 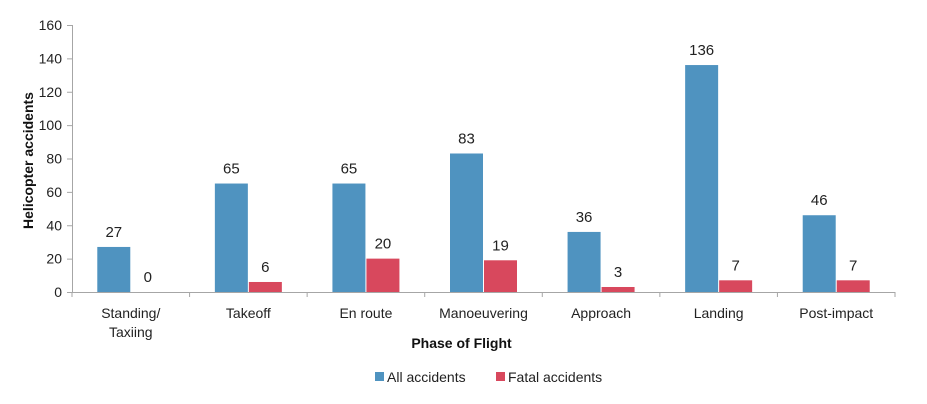 I want to click on data-label: 0, so click(x=148, y=277).